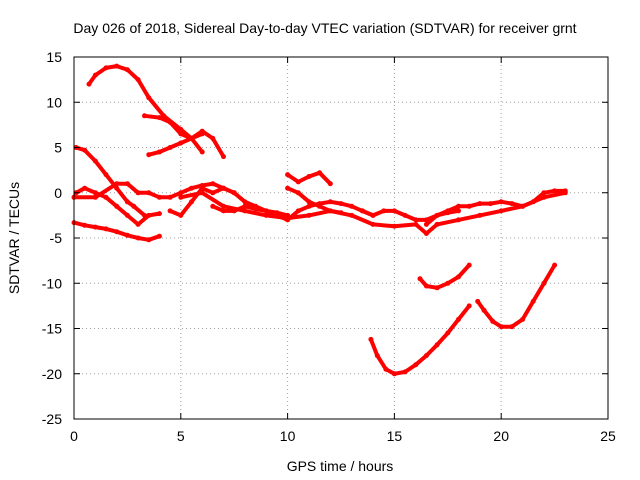 This screenshot has height=480, width=640. What do you see at coordinates (54, 57) in the screenshot?
I see `y-tick-label: 15` at bounding box center [54, 57].